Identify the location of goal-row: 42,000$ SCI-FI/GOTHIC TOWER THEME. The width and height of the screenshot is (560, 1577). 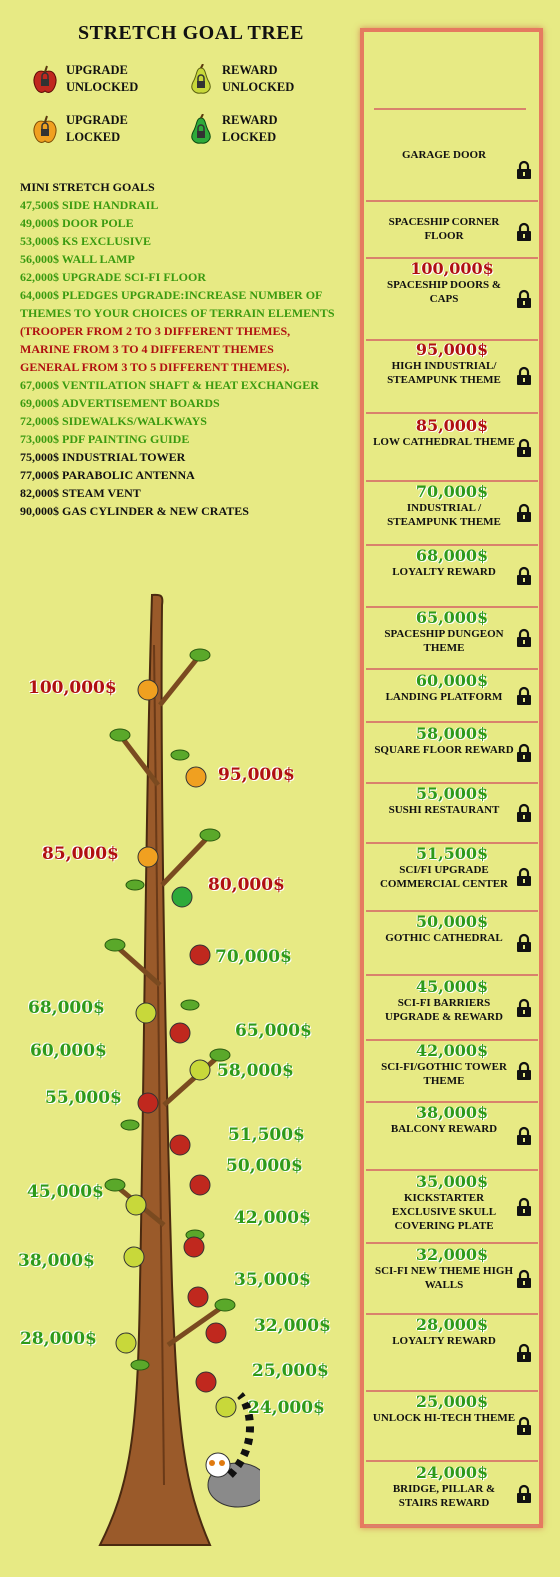
(452, 1072).